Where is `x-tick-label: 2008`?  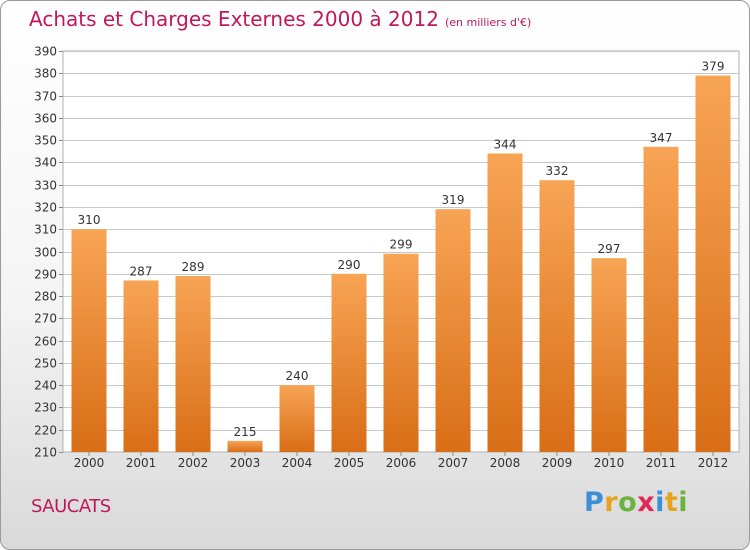
x-tick-label: 2008 is located at coordinates (505, 463).